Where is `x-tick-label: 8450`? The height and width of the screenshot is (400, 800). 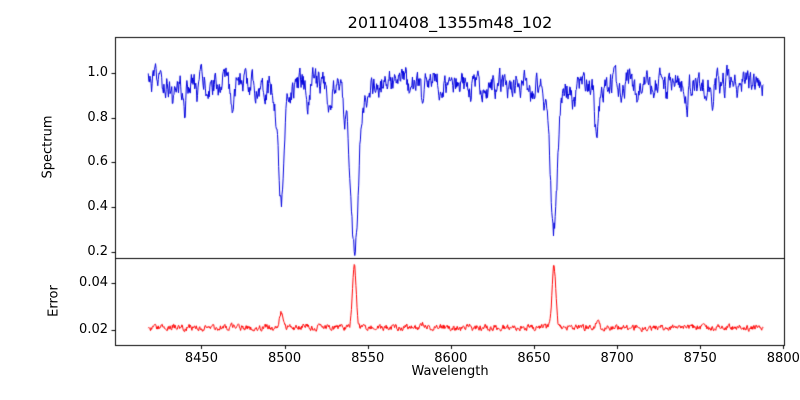
x-tick-label: 8450 is located at coordinates (201, 358).